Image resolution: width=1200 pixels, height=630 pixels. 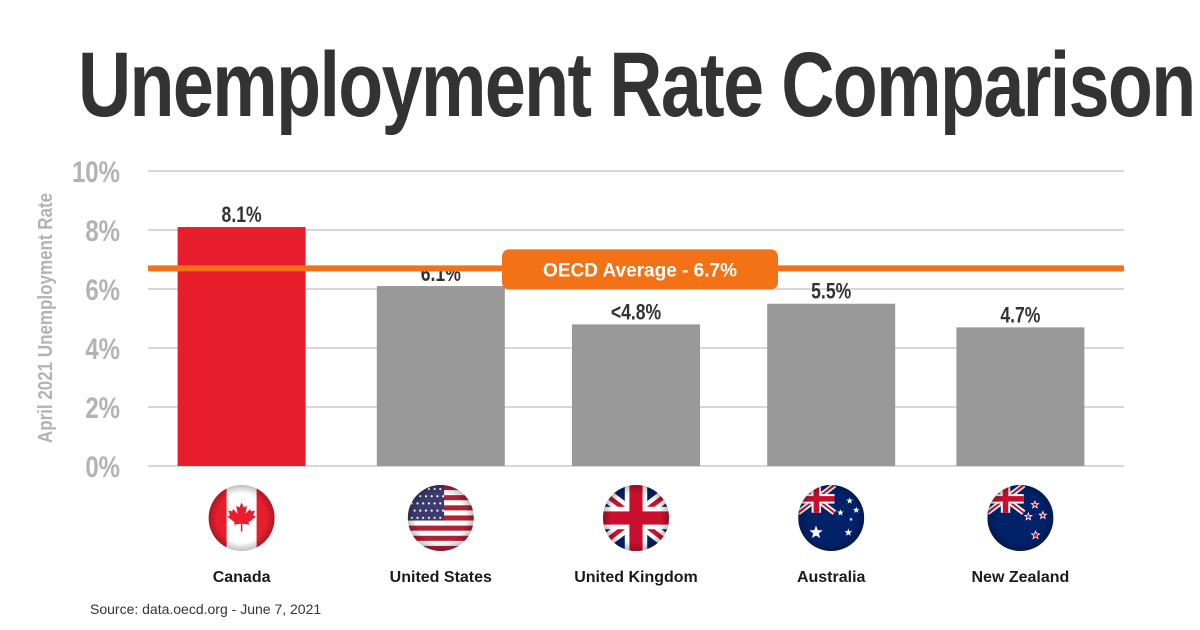 I want to click on oecd-average-label: OECD Average - 6.7%, so click(x=640, y=270).